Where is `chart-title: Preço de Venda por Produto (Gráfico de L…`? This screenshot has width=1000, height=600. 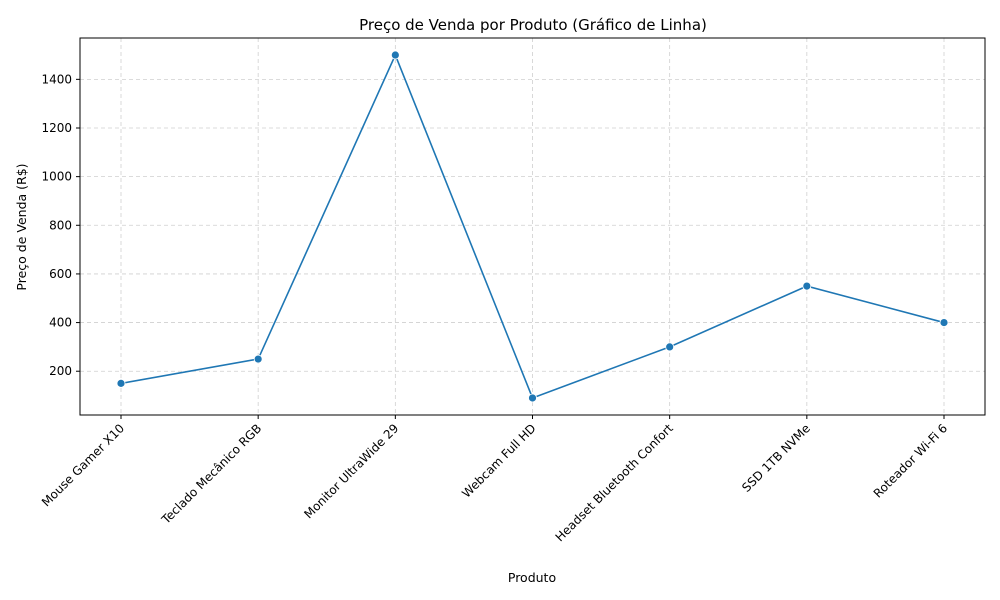
chart-title: Preço de Venda por Produto (Gráfico de L… is located at coordinates (533, 25).